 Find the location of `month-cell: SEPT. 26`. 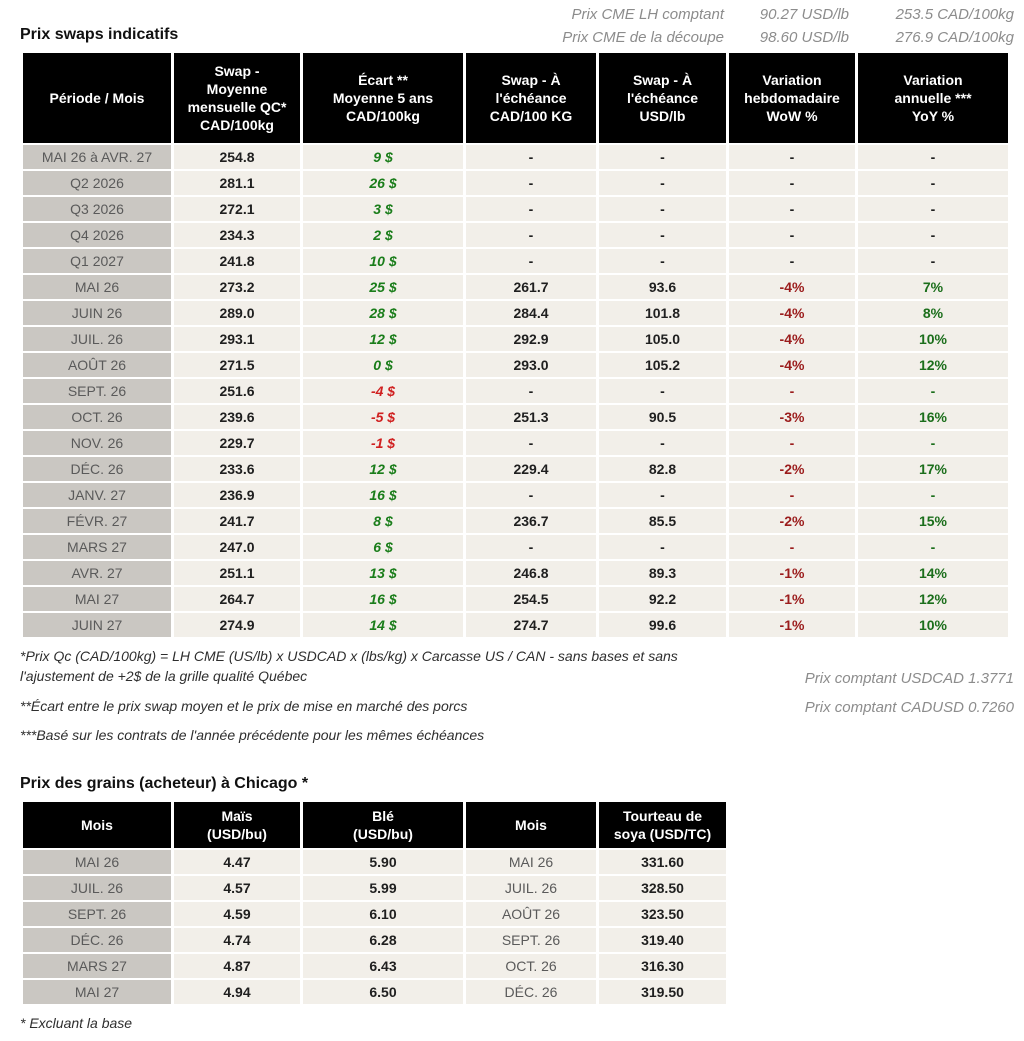

month-cell: SEPT. 26 is located at coordinates (97, 914).